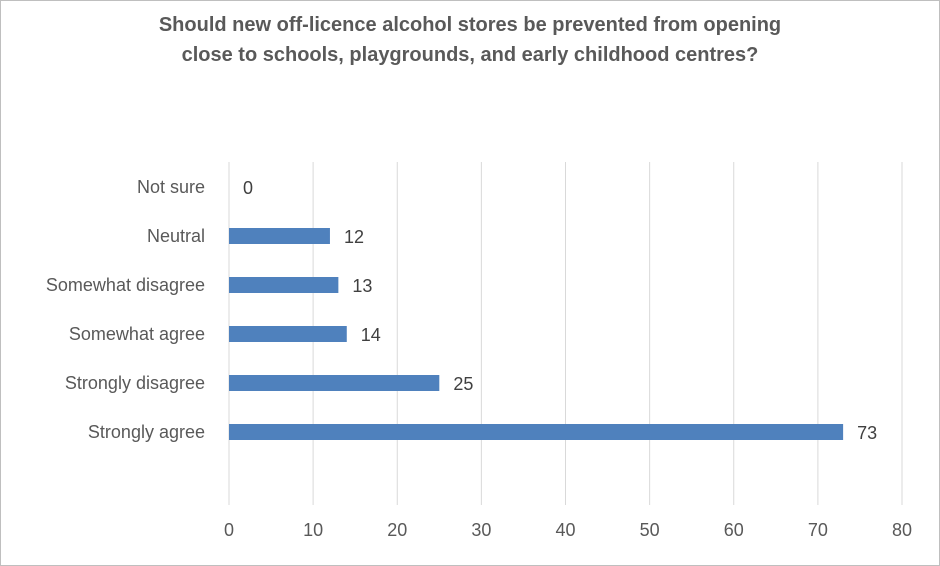 This screenshot has height=566, width=940. What do you see at coordinates (818, 530) in the screenshot?
I see `x-tick-label: 70` at bounding box center [818, 530].